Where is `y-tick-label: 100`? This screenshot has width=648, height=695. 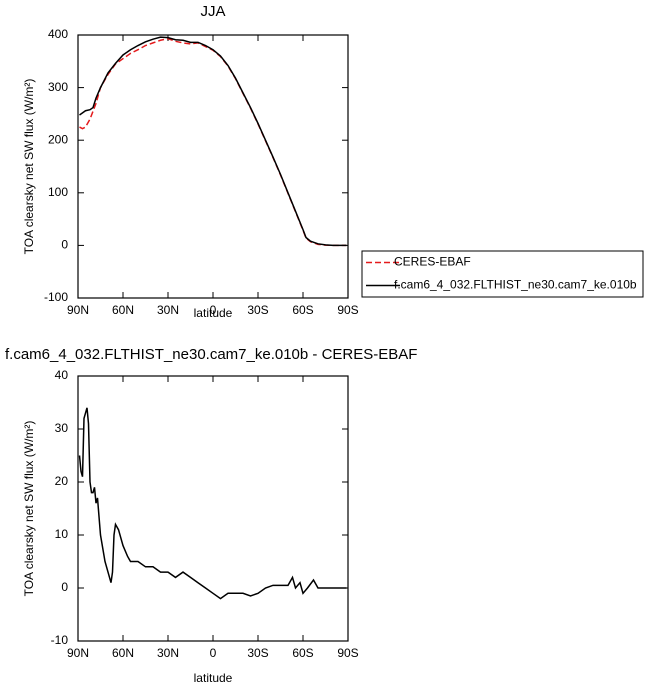
y-tick-label: 100 is located at coordinates (58, 192).